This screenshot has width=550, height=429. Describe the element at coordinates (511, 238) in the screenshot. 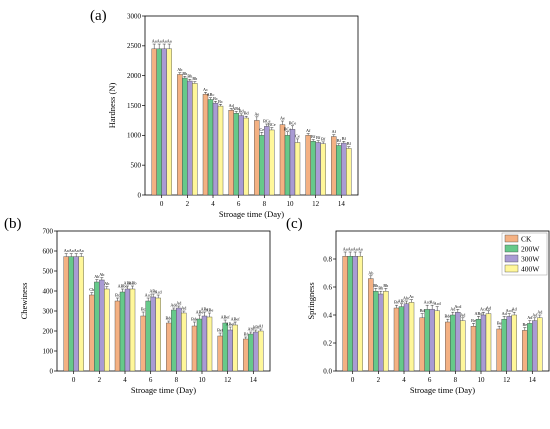

I see `legend-swatch-ck` at that location.